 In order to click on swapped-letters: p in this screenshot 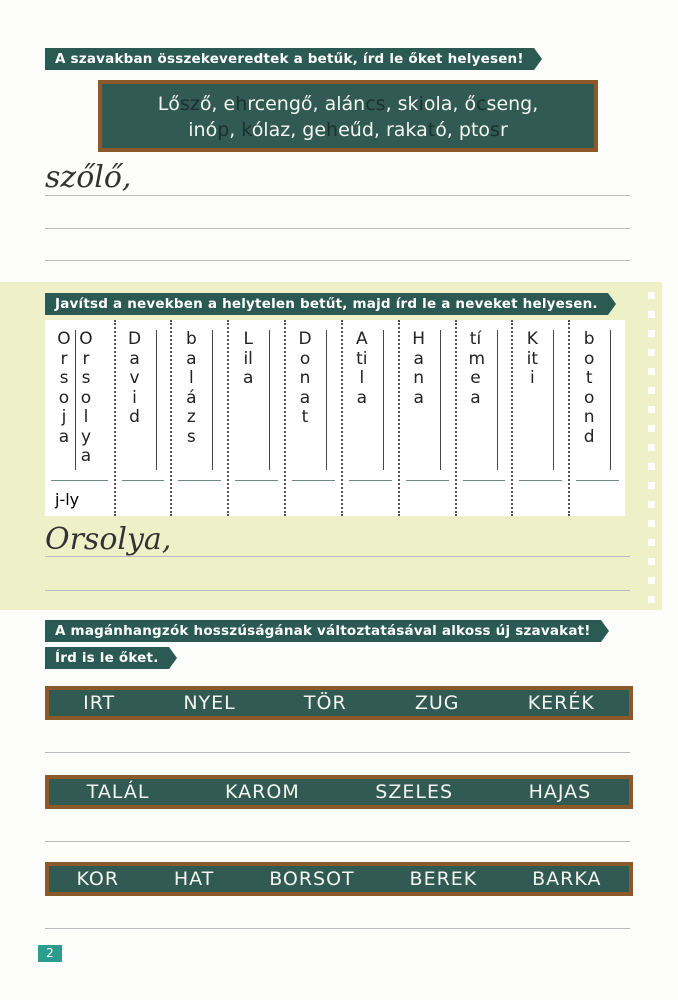, I will do `click(223, 130)`.